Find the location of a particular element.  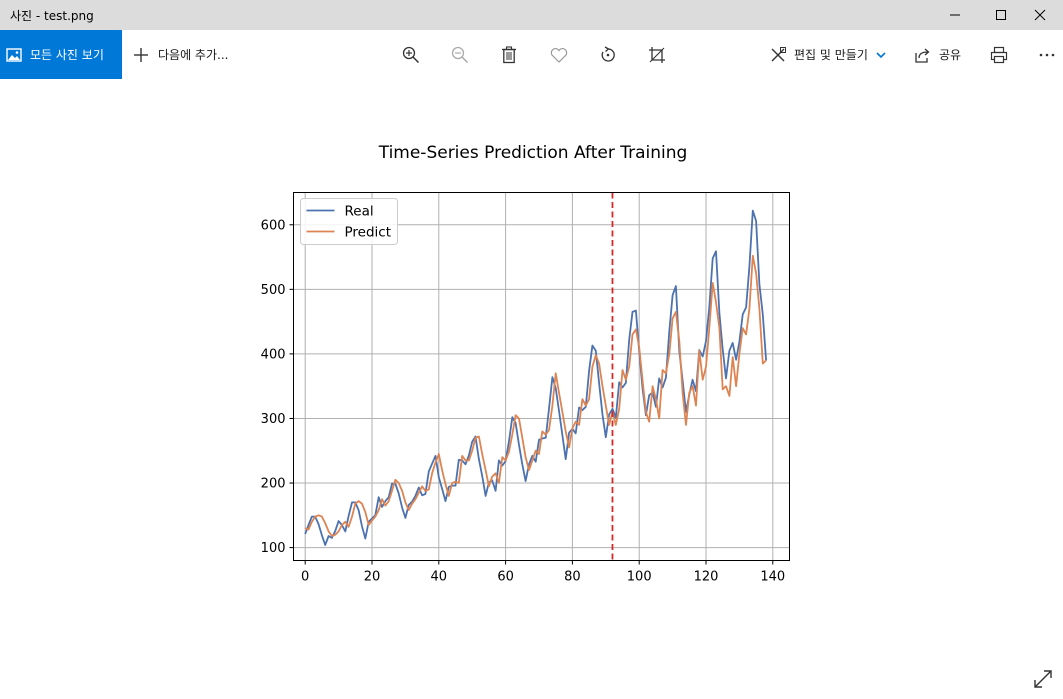

x-tick-label: 20 is located at coordinates (372, 577).